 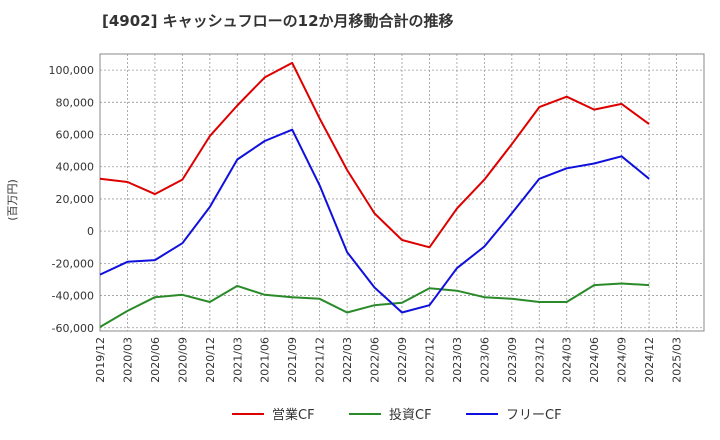 What do you see at coordinates (155, 360) in the screenshot?
I see `x-tick-label: 2020/06` at bounding box center [155, 360].